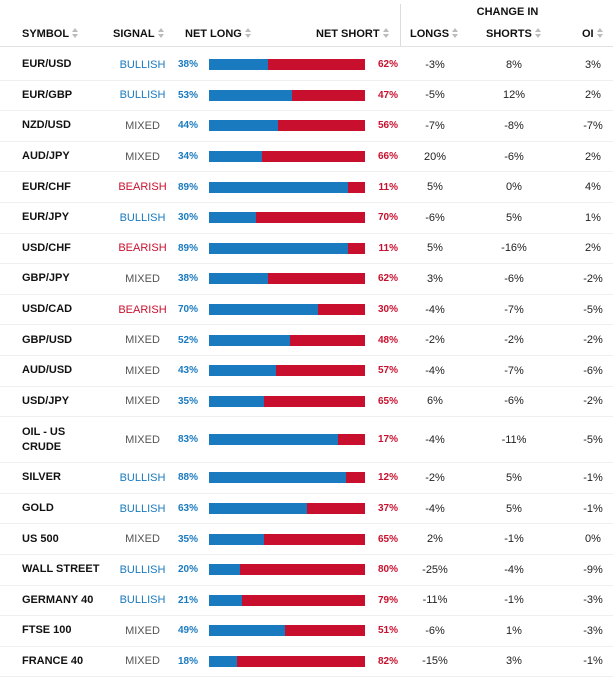  I want to click on table-row: WALL STREET BULLISH 20% 80% -25% -4% -9%, so click(306, 570).